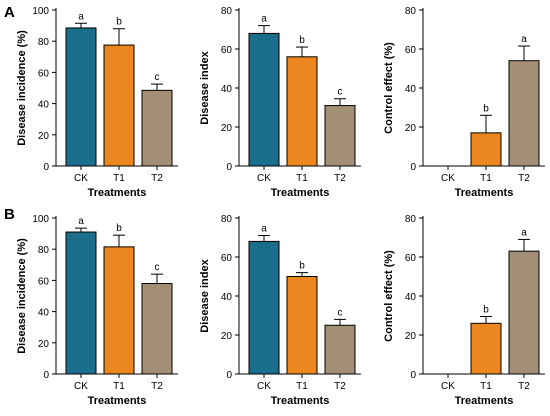  I want to click on panel-label-a: A, so click(9, 12).